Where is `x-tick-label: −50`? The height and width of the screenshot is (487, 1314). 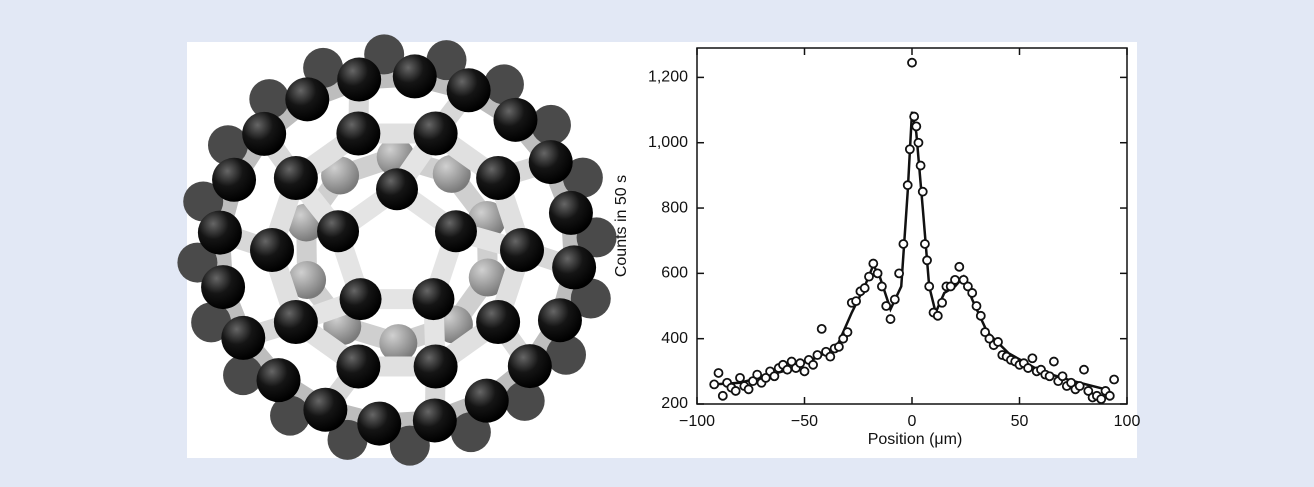 x-tick-label: −50 is located at coordinates (804, 421).